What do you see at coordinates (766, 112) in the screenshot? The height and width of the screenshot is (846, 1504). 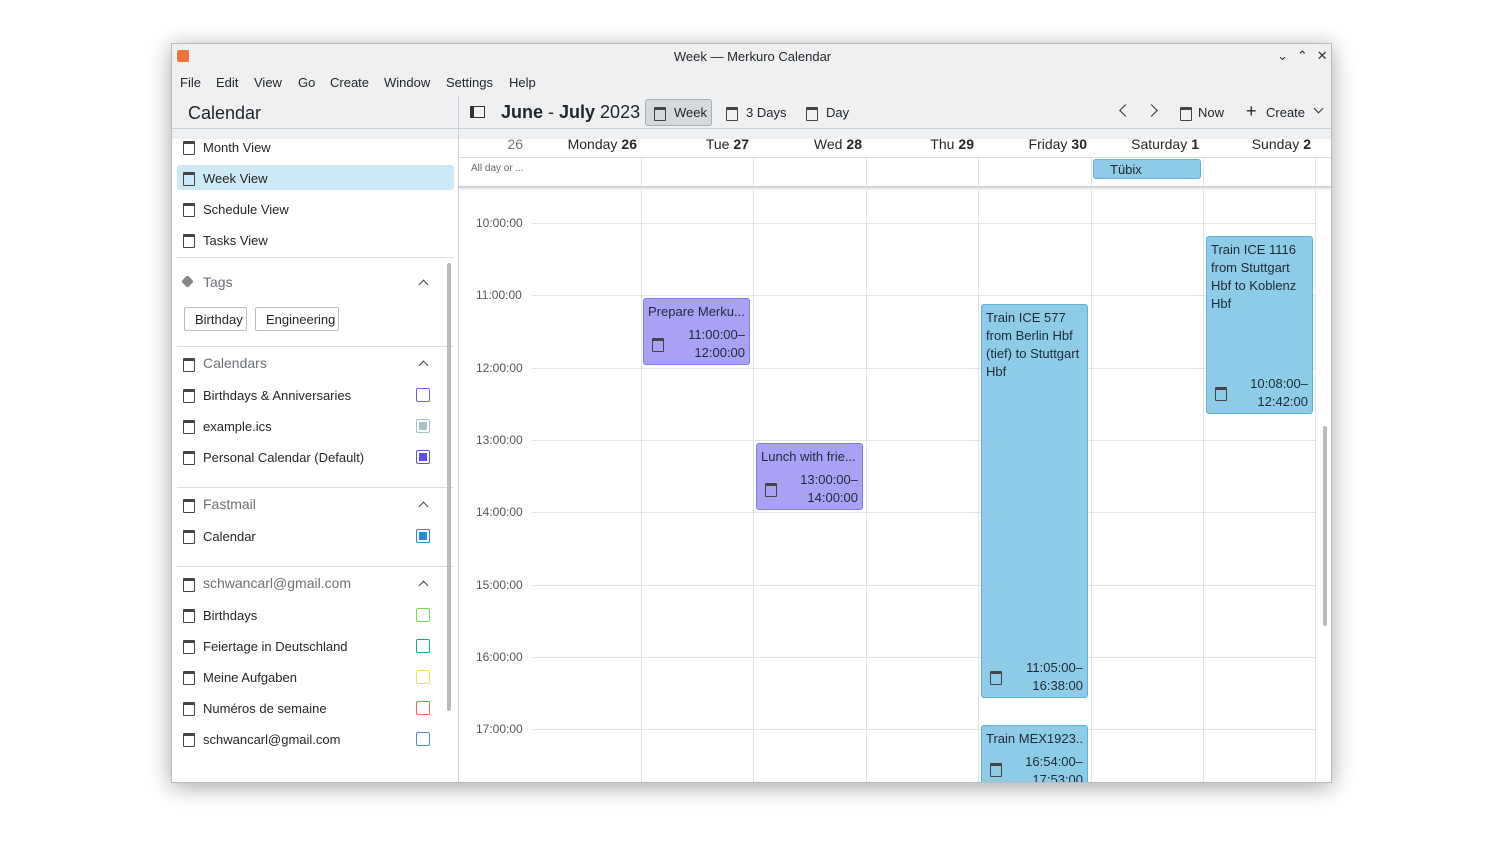 I see `view-mode-button: 3 Days` at bounding box center [766, 112].